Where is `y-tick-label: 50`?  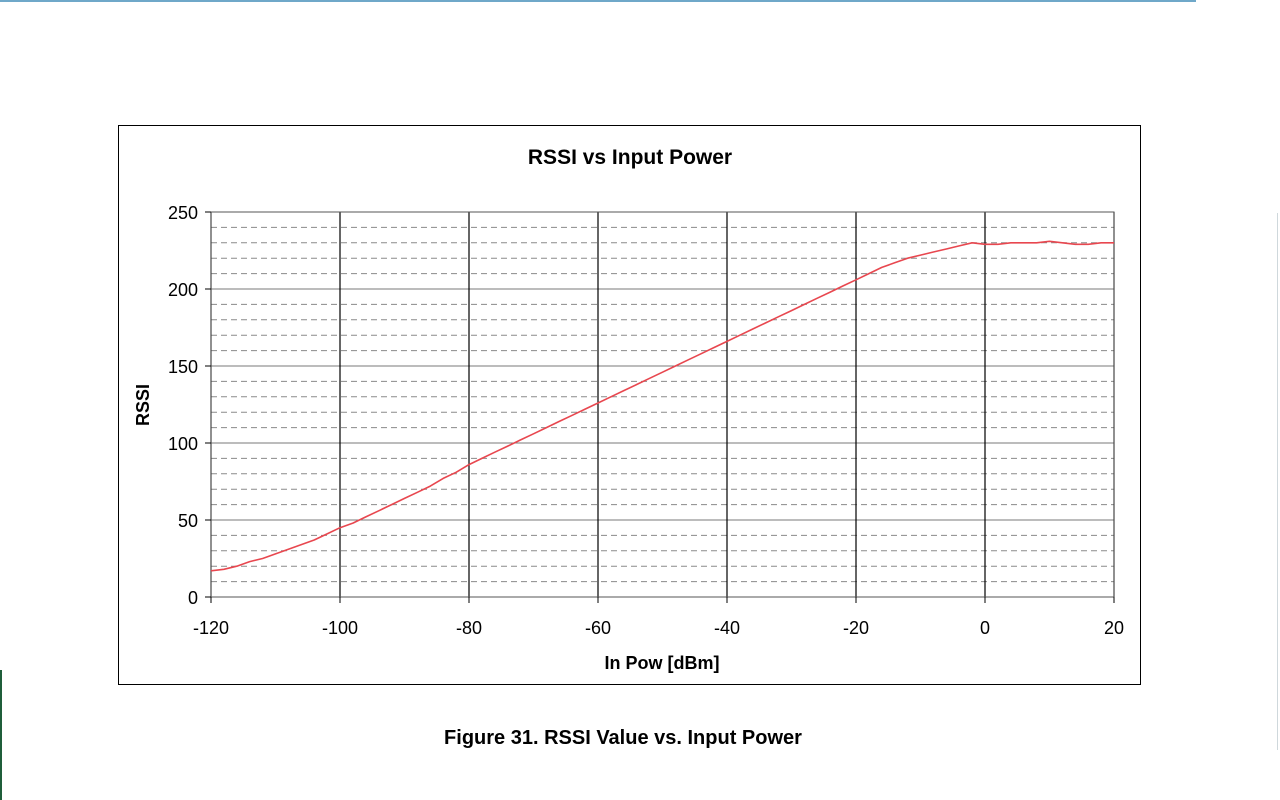 y-tick-label: 50 is located at coordinates (188, 521).